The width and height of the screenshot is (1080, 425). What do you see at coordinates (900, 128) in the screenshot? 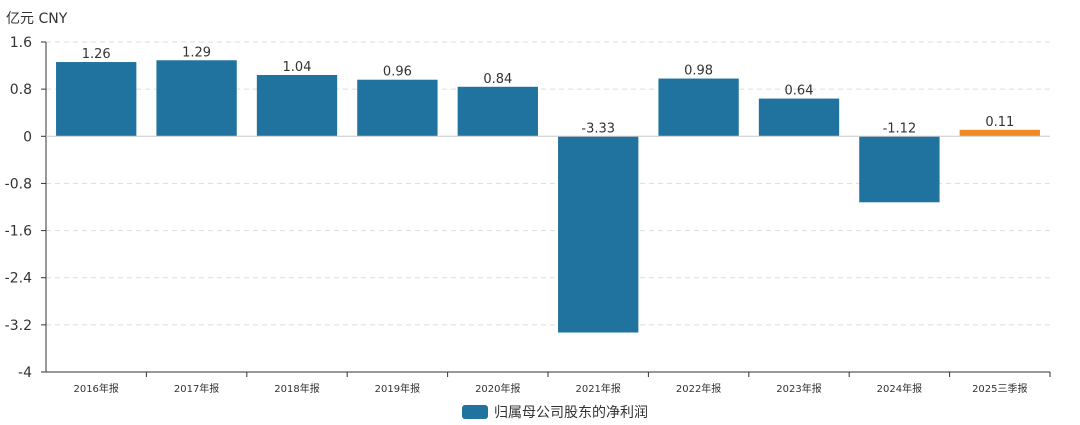
I see `data-label: -1.12` at bounding box center [900, 128].